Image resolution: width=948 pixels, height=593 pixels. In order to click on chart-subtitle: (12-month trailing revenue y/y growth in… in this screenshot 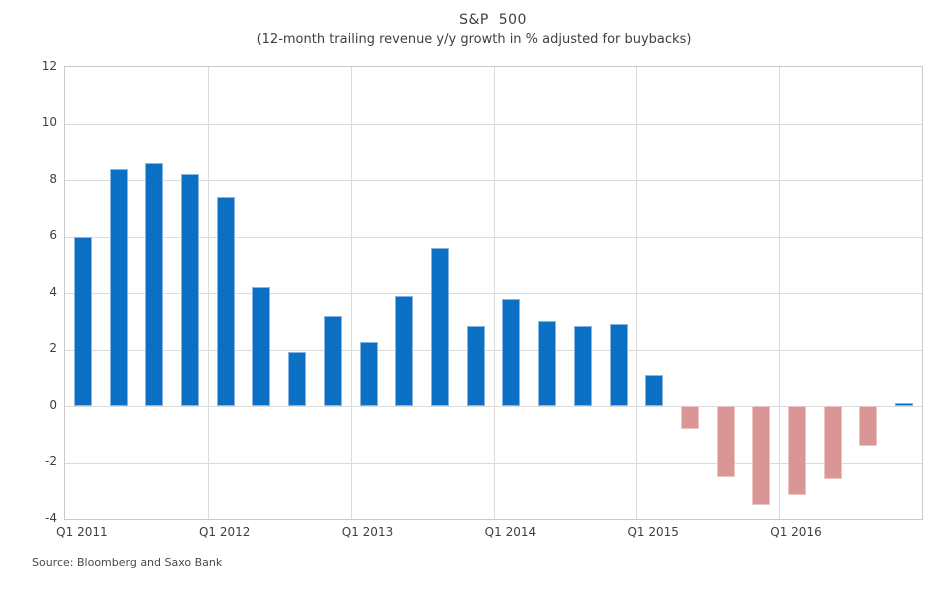, I will do `click(474, 39)`.